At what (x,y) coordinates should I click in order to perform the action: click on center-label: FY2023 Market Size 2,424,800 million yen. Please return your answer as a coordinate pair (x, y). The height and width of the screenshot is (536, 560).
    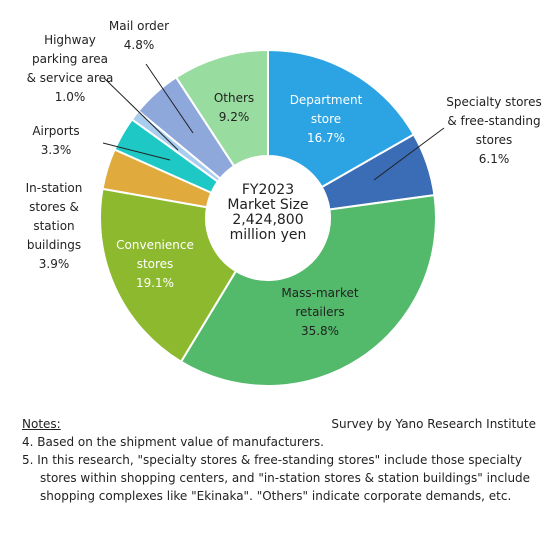
    Looking at the image, I should click on (267, 212).